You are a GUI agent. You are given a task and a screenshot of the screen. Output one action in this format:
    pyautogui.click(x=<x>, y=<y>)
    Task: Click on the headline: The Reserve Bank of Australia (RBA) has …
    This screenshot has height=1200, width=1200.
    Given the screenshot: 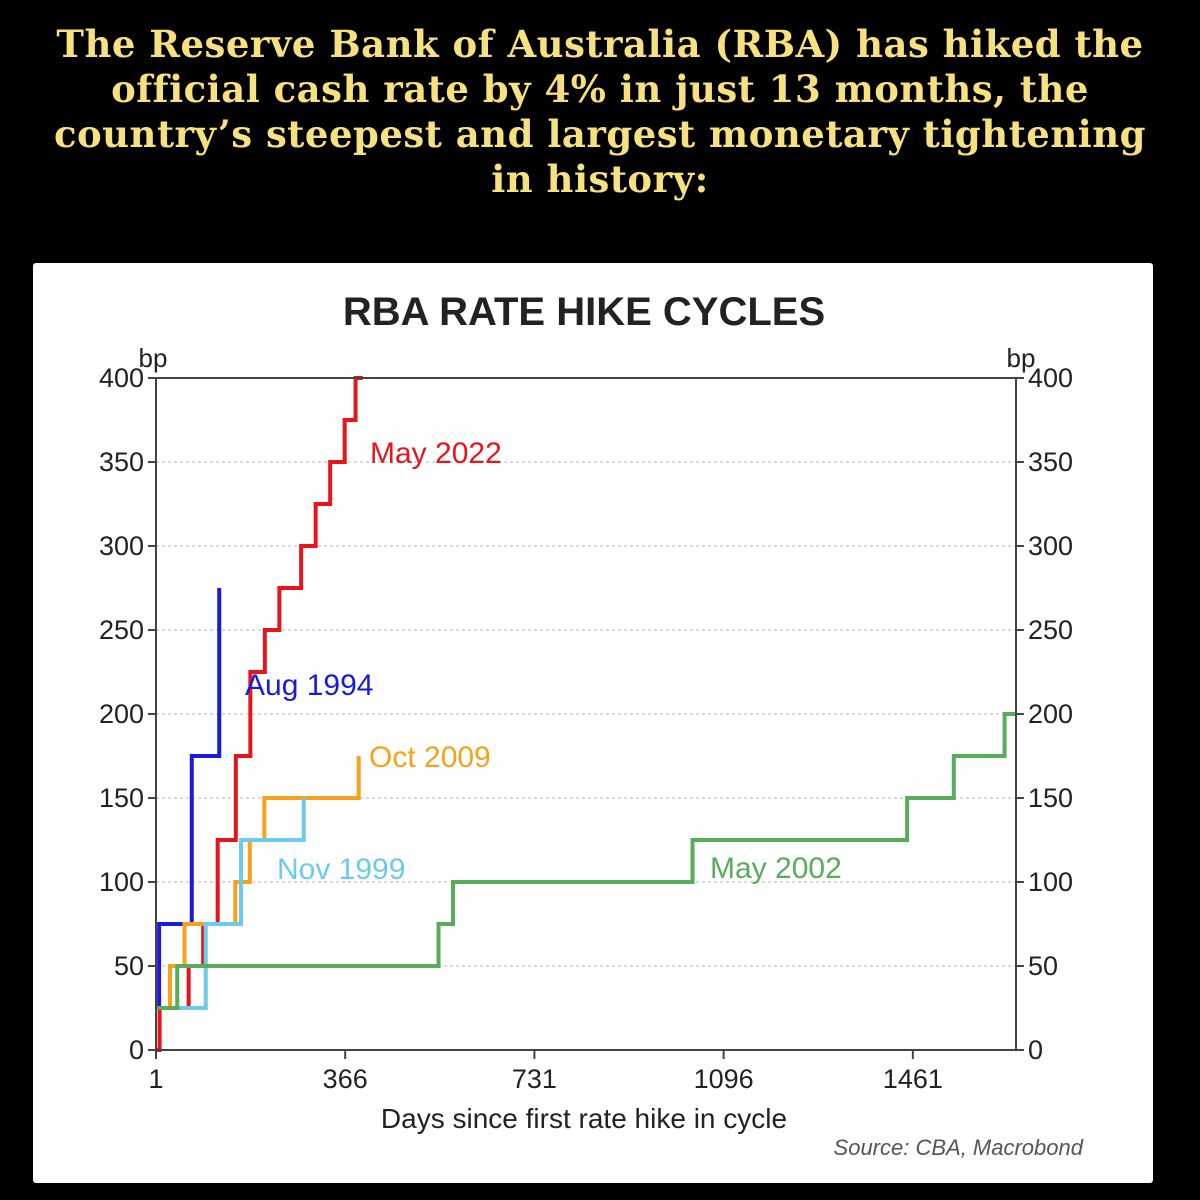 What is the action you would take?
    pyautogui.click(x=600, y=111)
    